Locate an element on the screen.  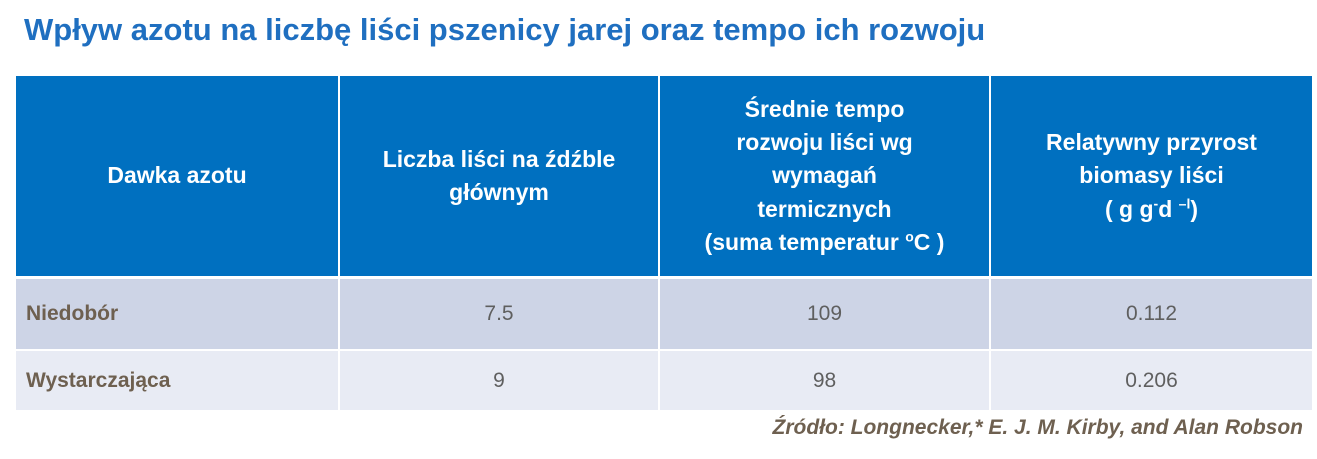
header-line: (suma temperatur is located at coordinates (805, 242).